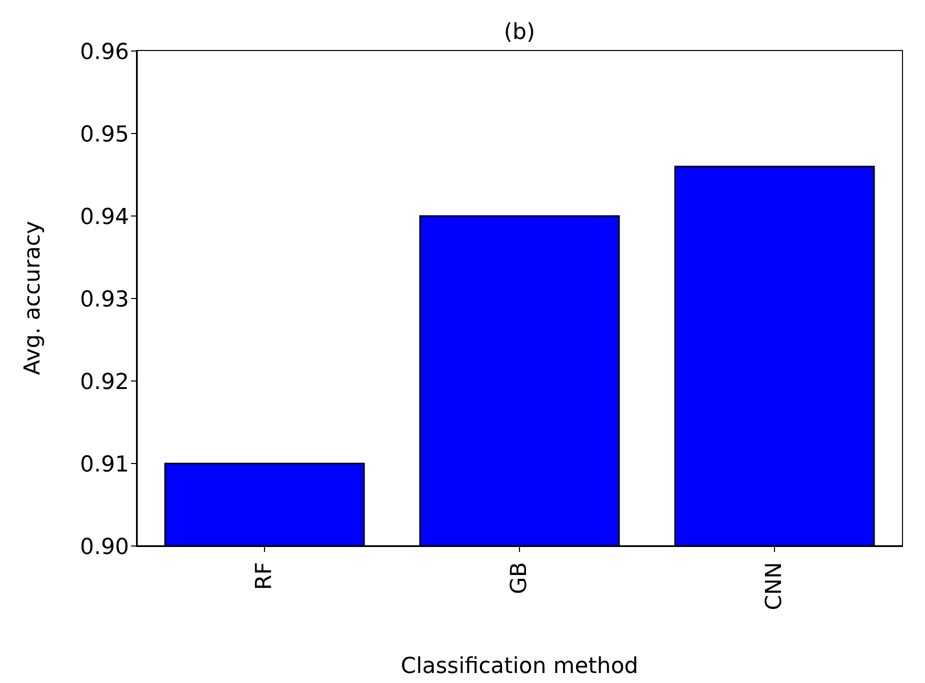  Describe the element at coordinates (104, 299) in the screenshot. I see `y-tick-label: 0.93` at that location.